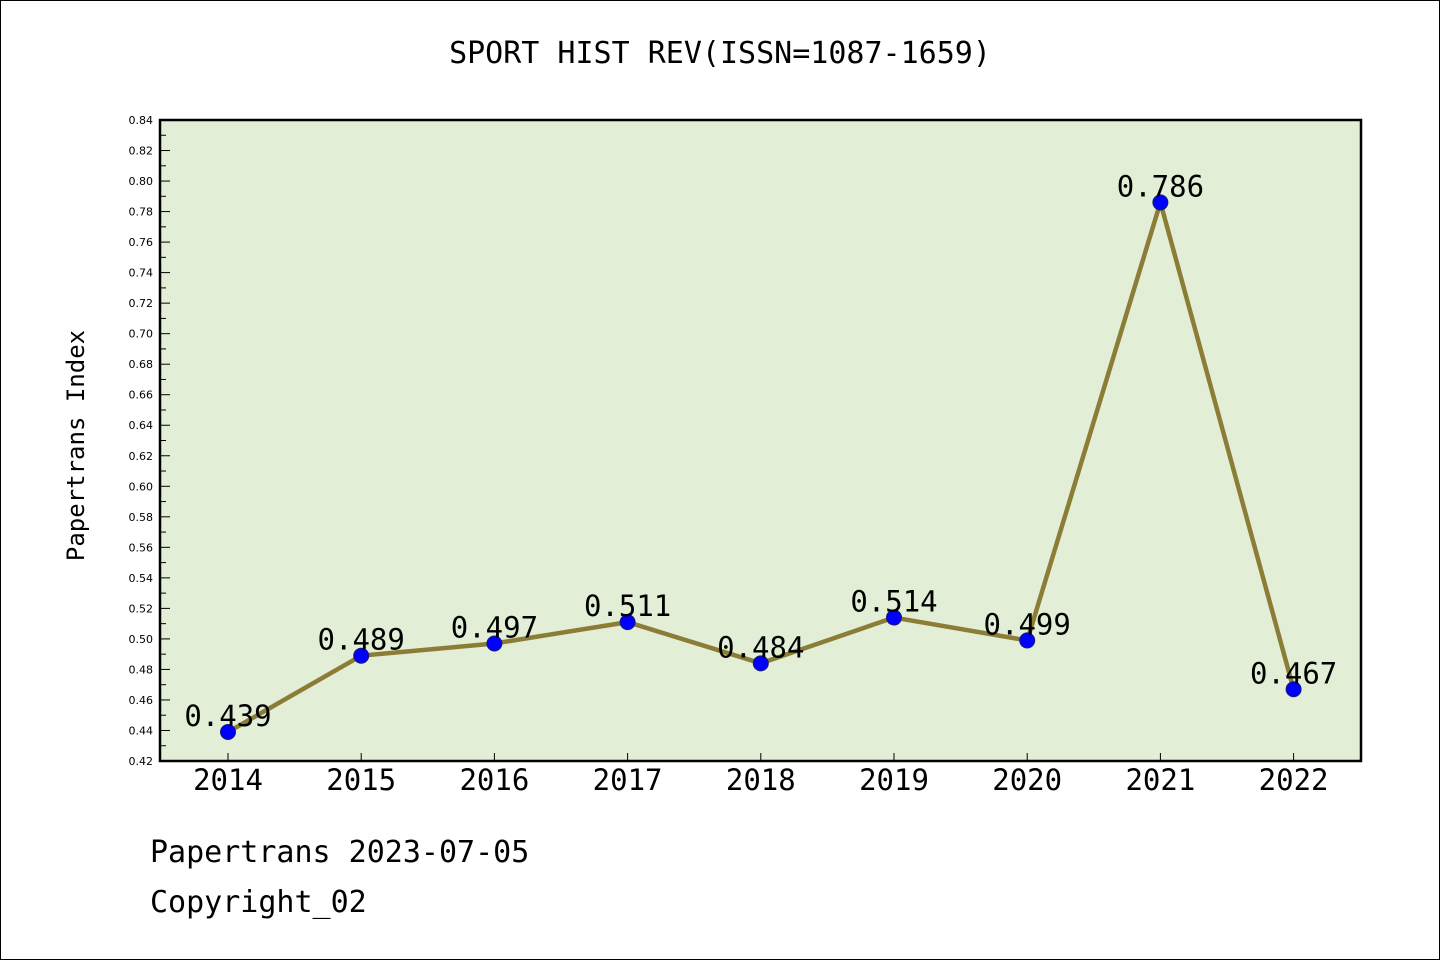  Describe the element at coordinates (141, 181) in the screenshot. I see `y-tick-label: 0.80` at that location.